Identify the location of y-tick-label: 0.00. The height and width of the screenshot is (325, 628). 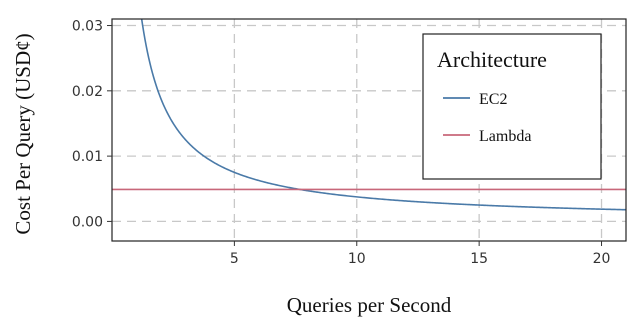
(87, 222).